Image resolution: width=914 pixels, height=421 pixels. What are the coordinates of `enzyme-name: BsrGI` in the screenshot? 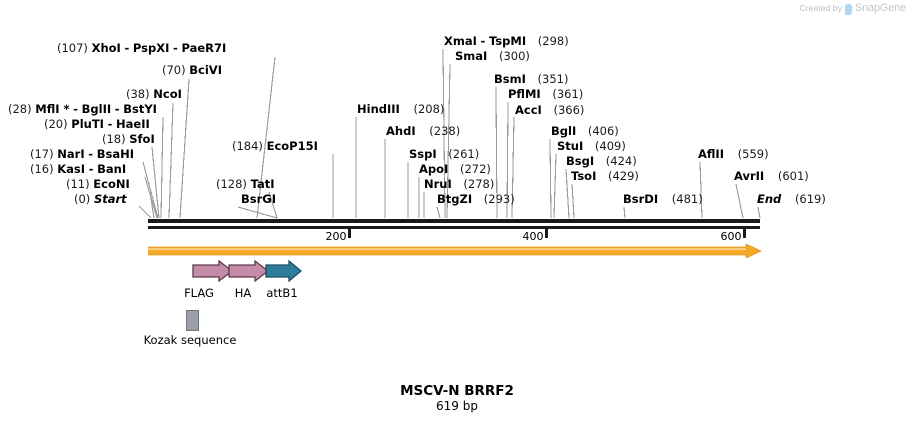 It's located at (258, 199).